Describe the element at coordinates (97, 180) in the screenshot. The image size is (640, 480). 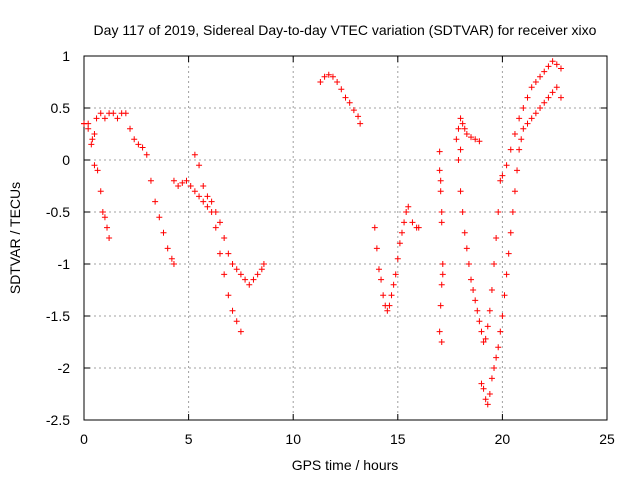
I see `series-seg-a` at that location.